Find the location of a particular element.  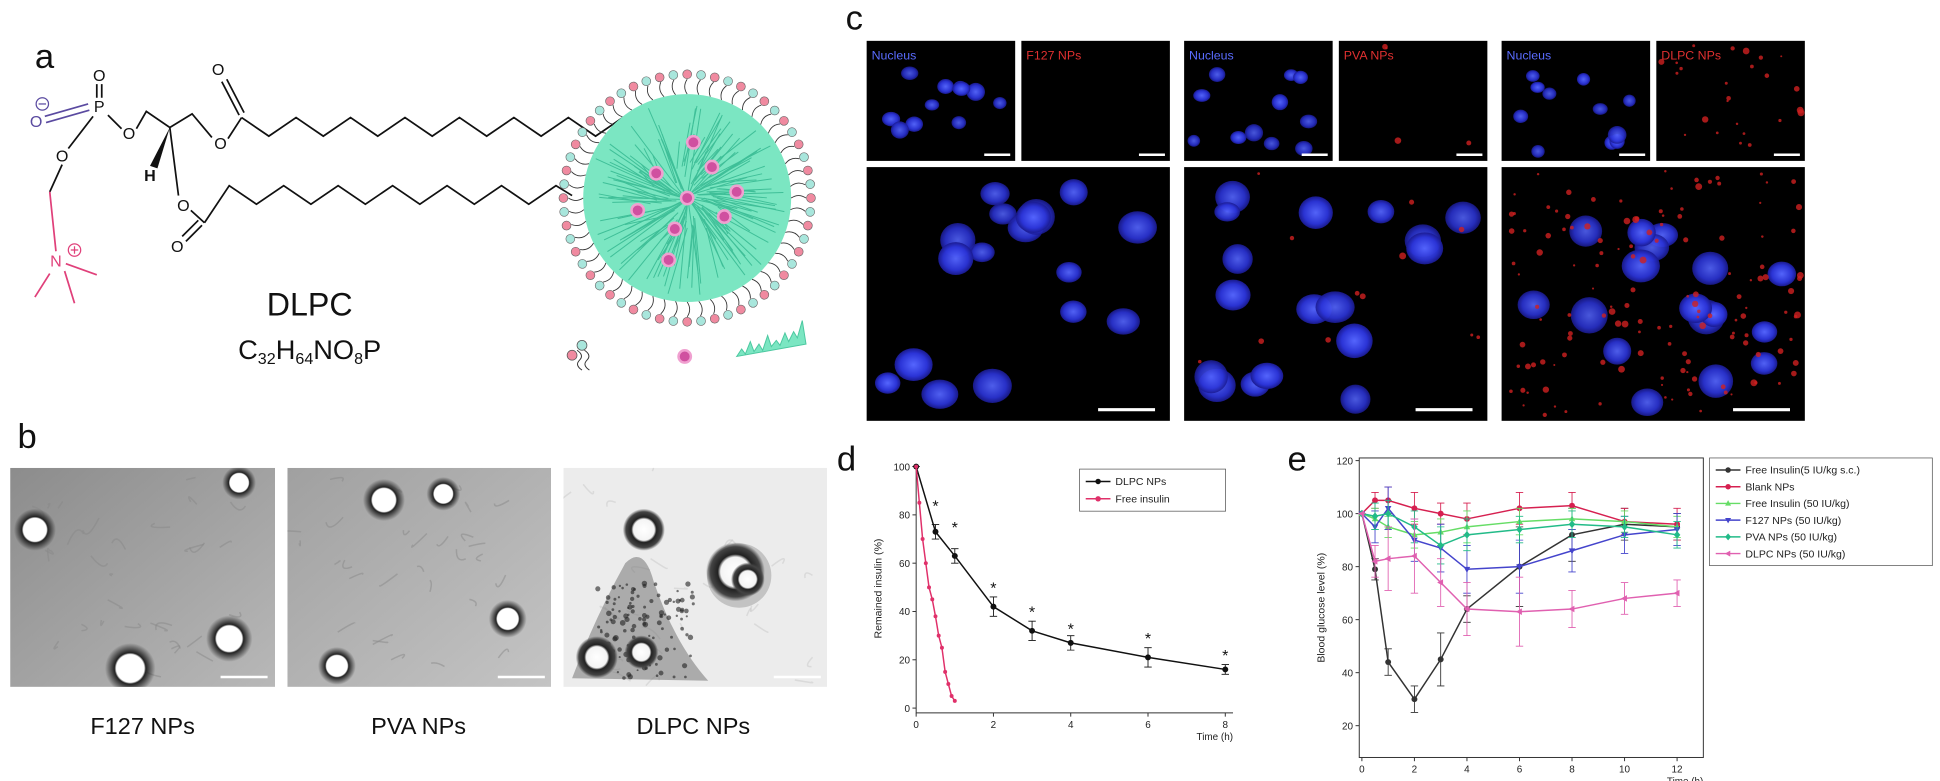

y-tick-label: 0 is located at coordinates (907, 709).